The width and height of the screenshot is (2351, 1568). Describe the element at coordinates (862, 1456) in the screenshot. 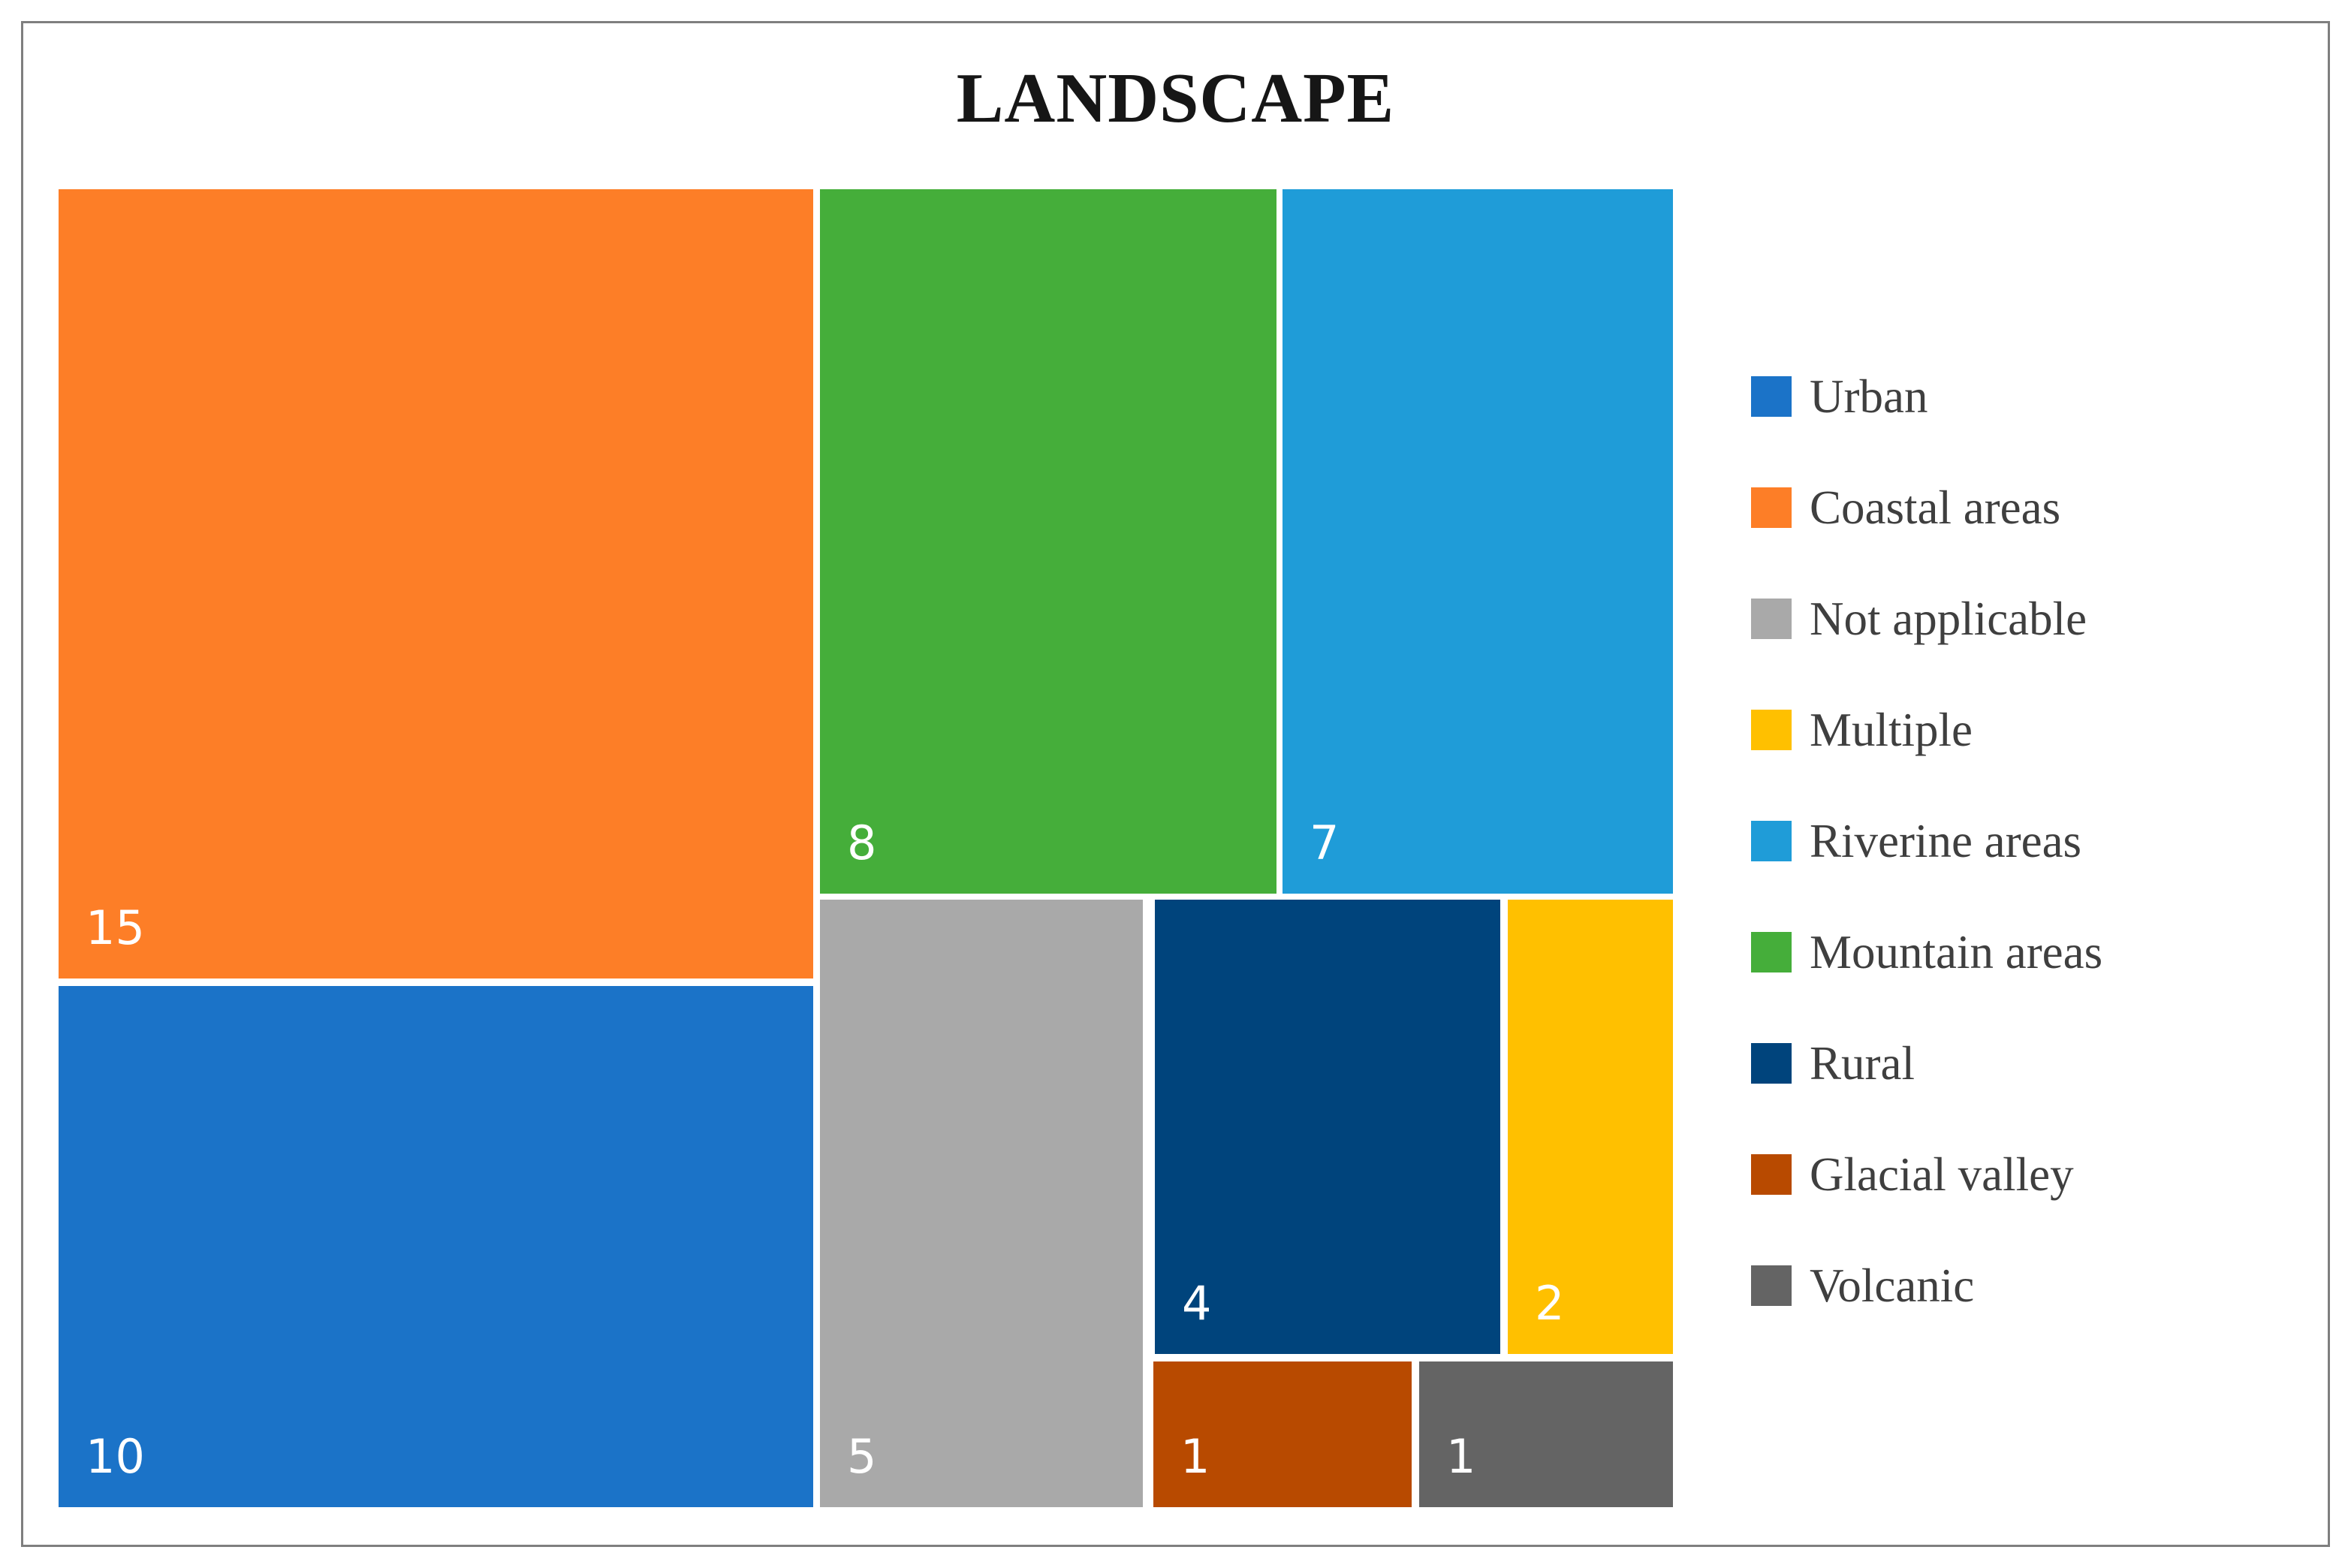

I see `tile-value-label: 5` at that location.